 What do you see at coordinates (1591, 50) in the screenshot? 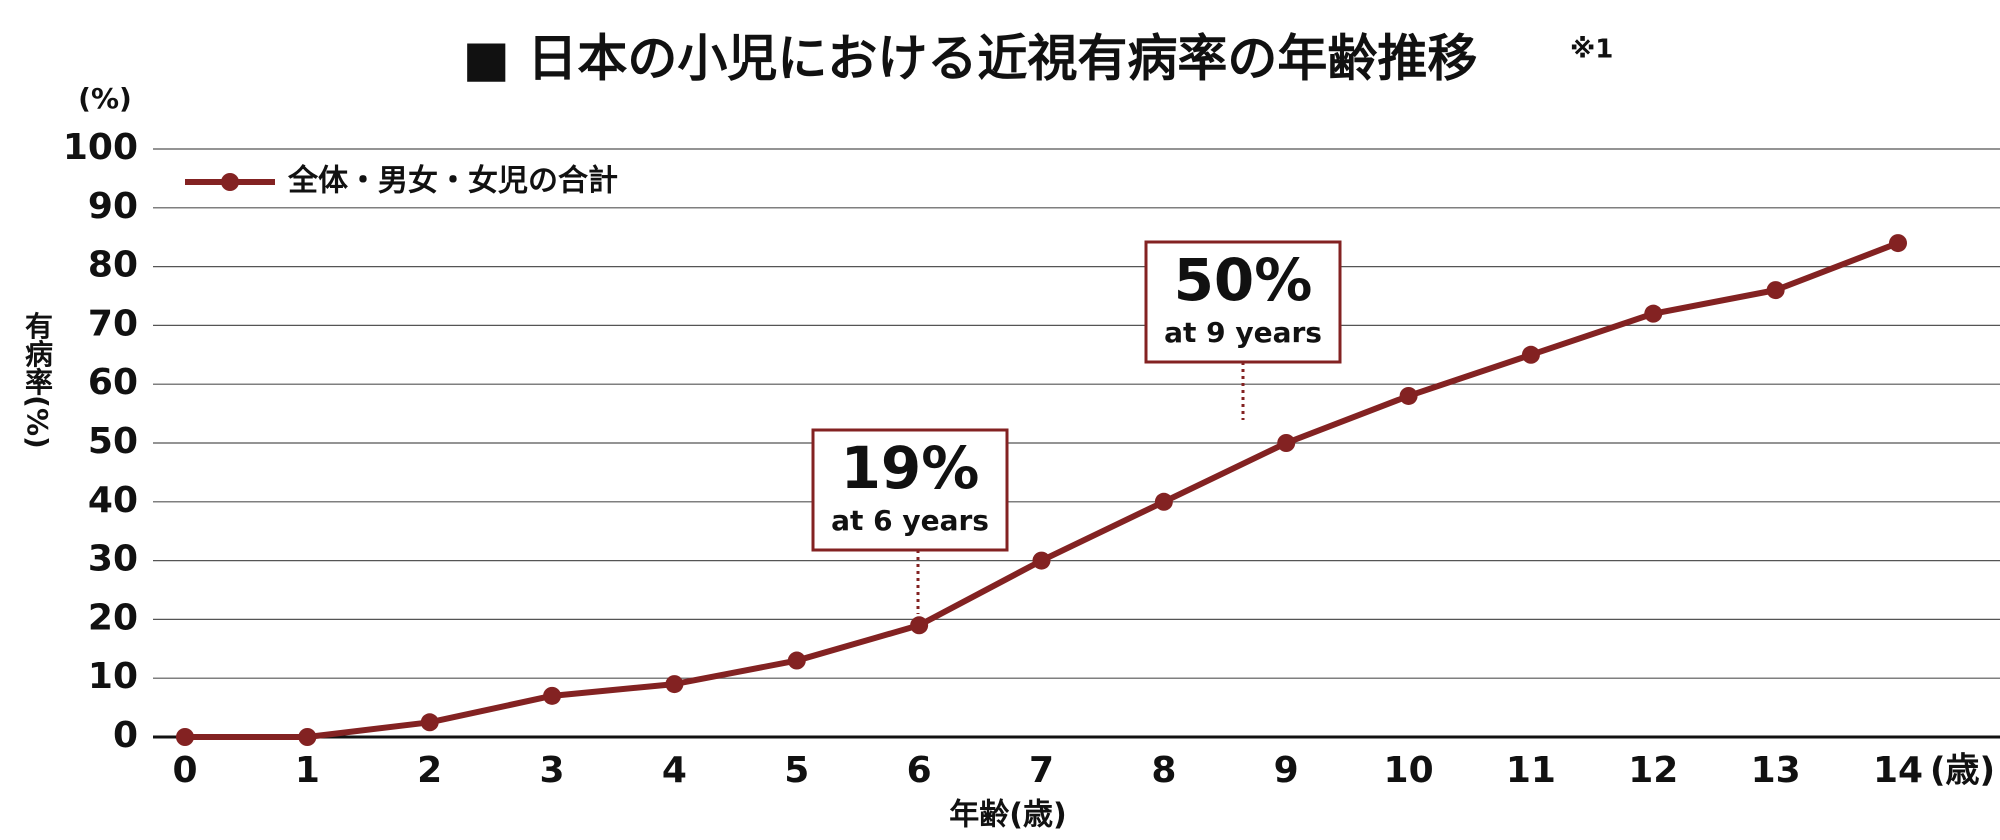
I see `title-note: ※1` at bounding box center [1591, 50].